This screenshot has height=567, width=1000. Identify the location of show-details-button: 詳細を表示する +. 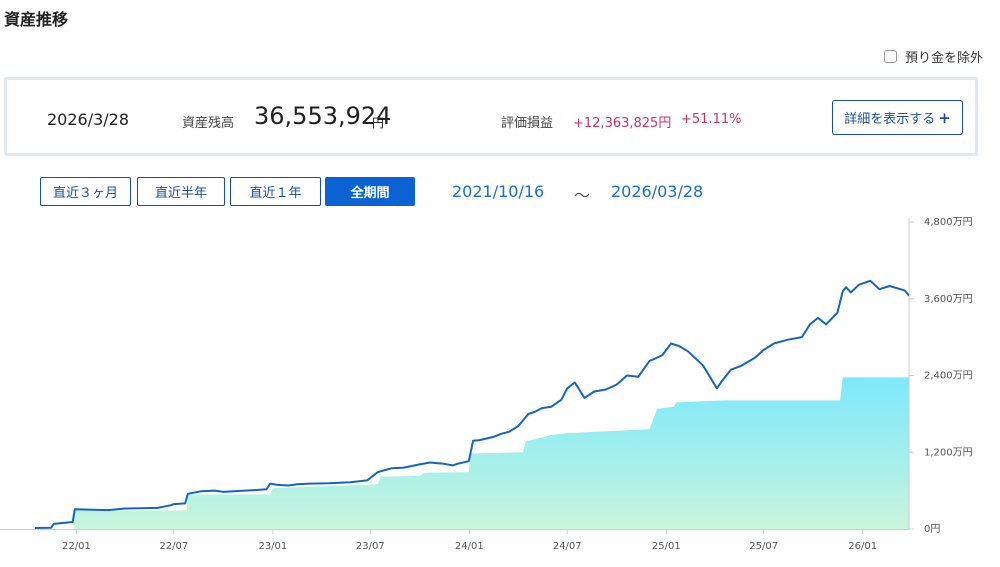
(897, 117).